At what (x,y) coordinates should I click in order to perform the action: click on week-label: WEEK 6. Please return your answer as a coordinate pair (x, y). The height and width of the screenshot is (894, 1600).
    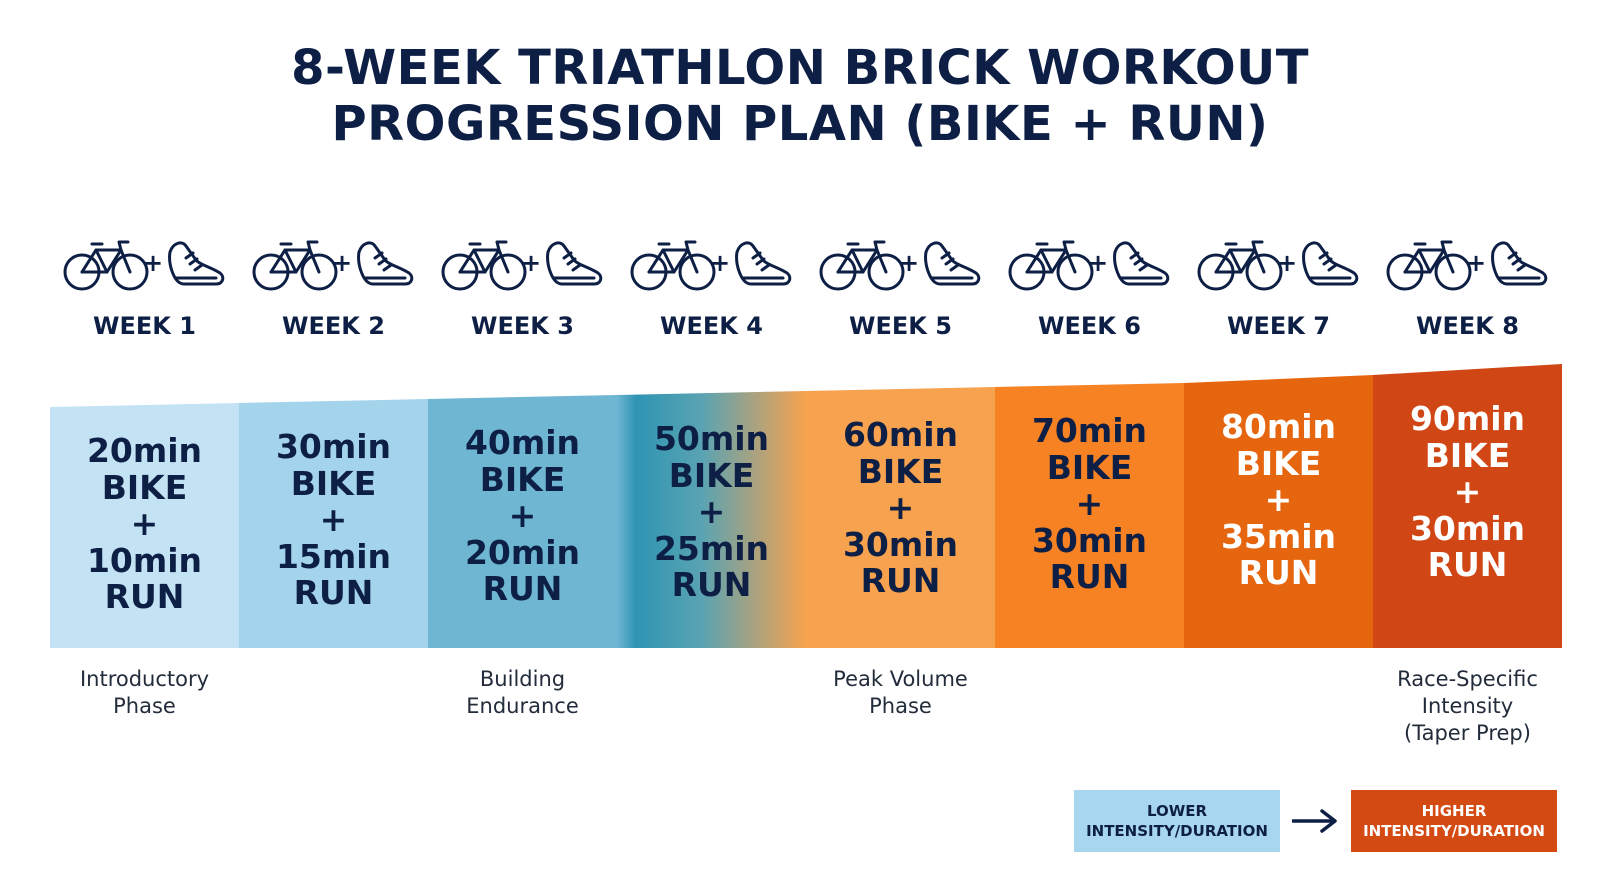
    Looking at the image, I should click on (1089, 326).